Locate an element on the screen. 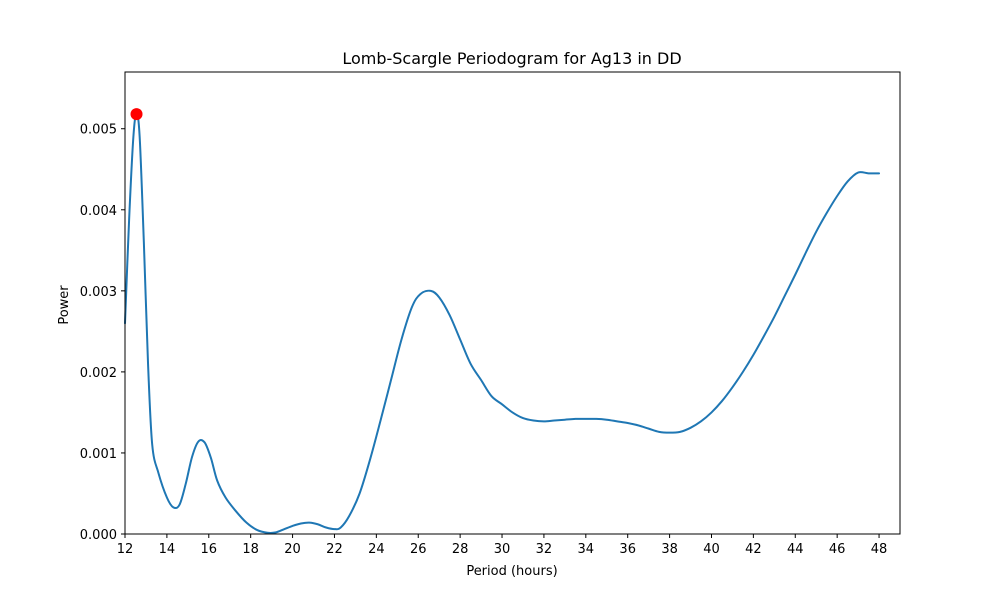 The image size is (1000, 600). y-tick-label: 0.002 is located at coordinates (98, 373).